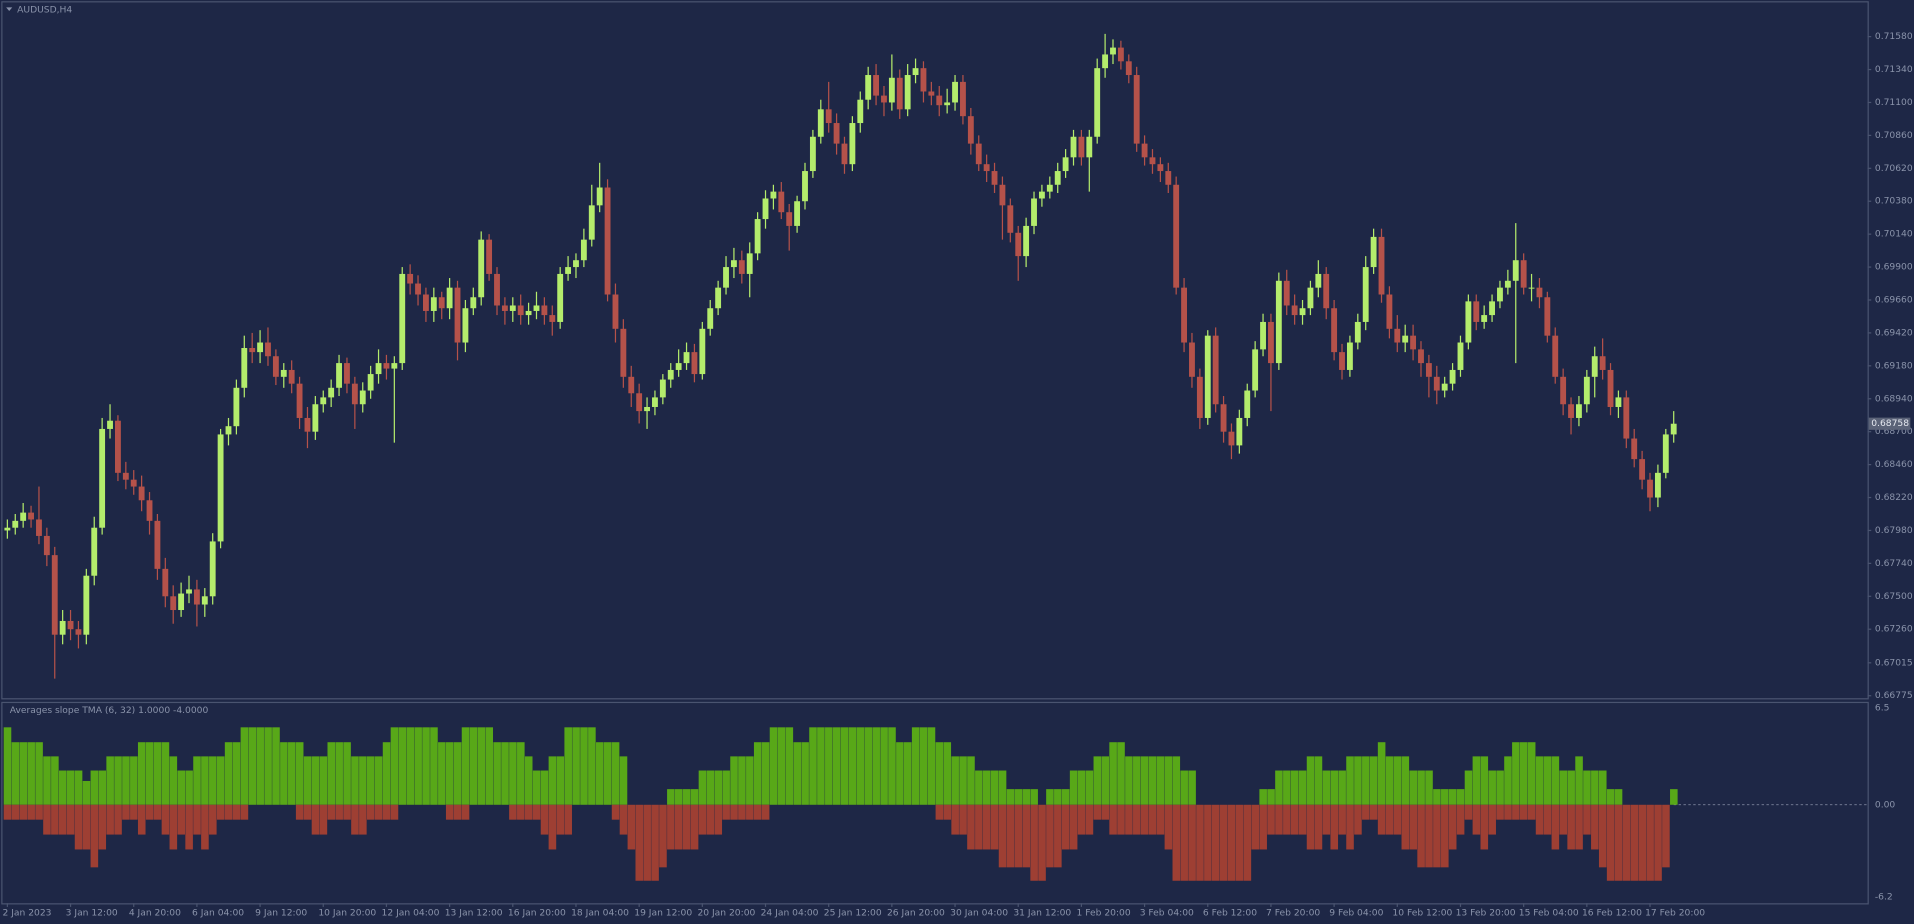 The width and height of the screenshot is (1914, 924). What do you see at coordinates (92, 914) in the screenshot?
I see `x-tick-label: 3 Jan 12:00` at bounding box center [92, 914].